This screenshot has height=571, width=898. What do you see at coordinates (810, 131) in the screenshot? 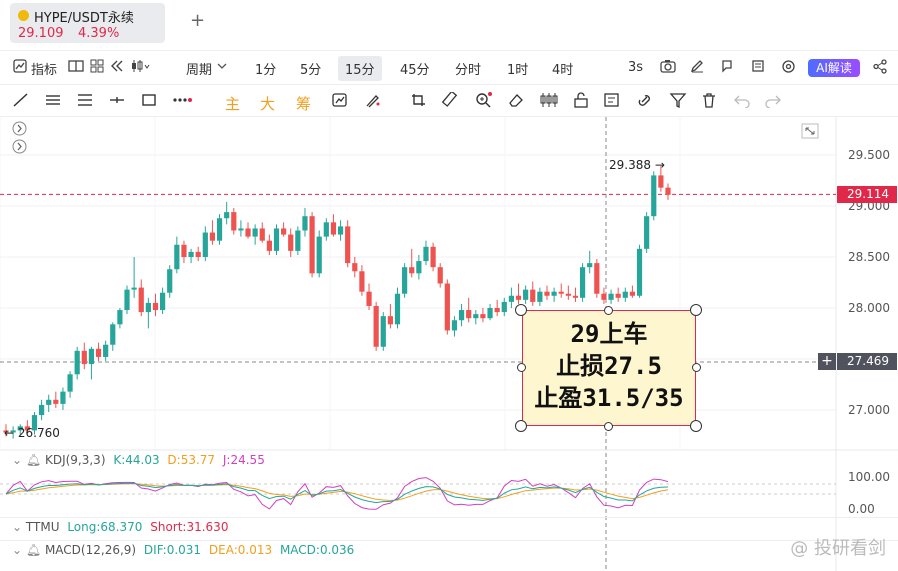
I see `maximize-icon` at bounding box center [810, 131].